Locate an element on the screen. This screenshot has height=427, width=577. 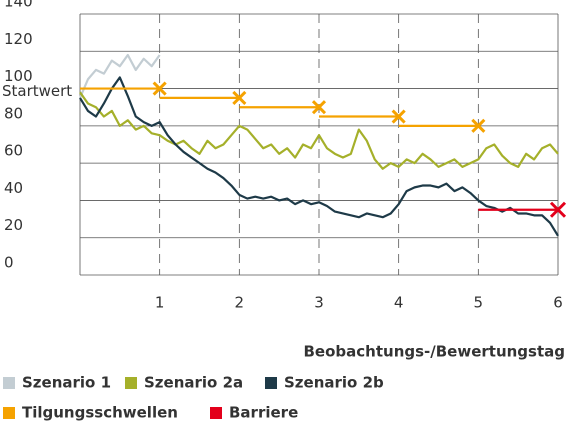
x-tick-label: 4 is located at coordinates (399, 303).